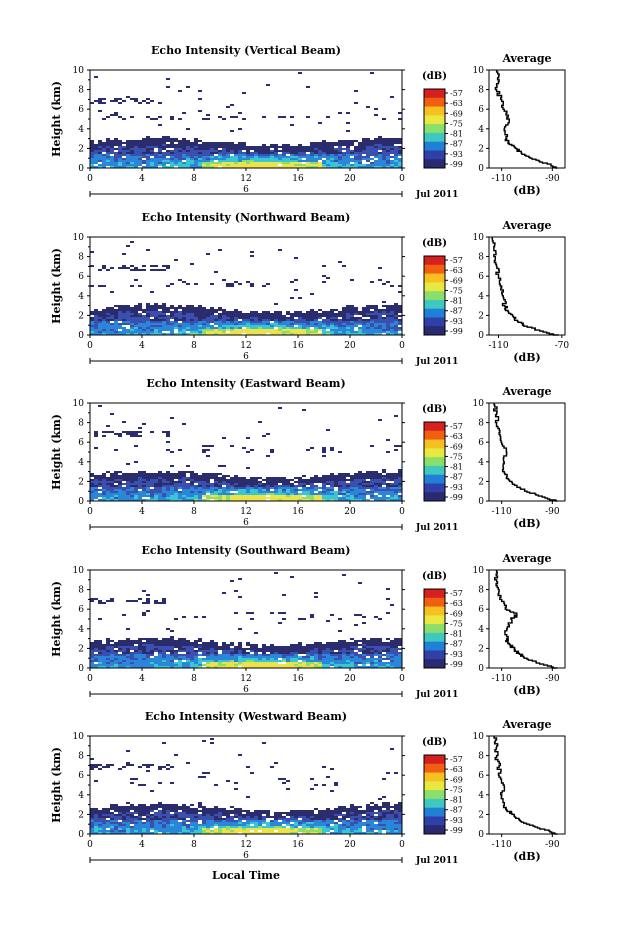  Describe the element at coordinates (526, 58) in the screenshot. I see `average-title: Average` at that location.